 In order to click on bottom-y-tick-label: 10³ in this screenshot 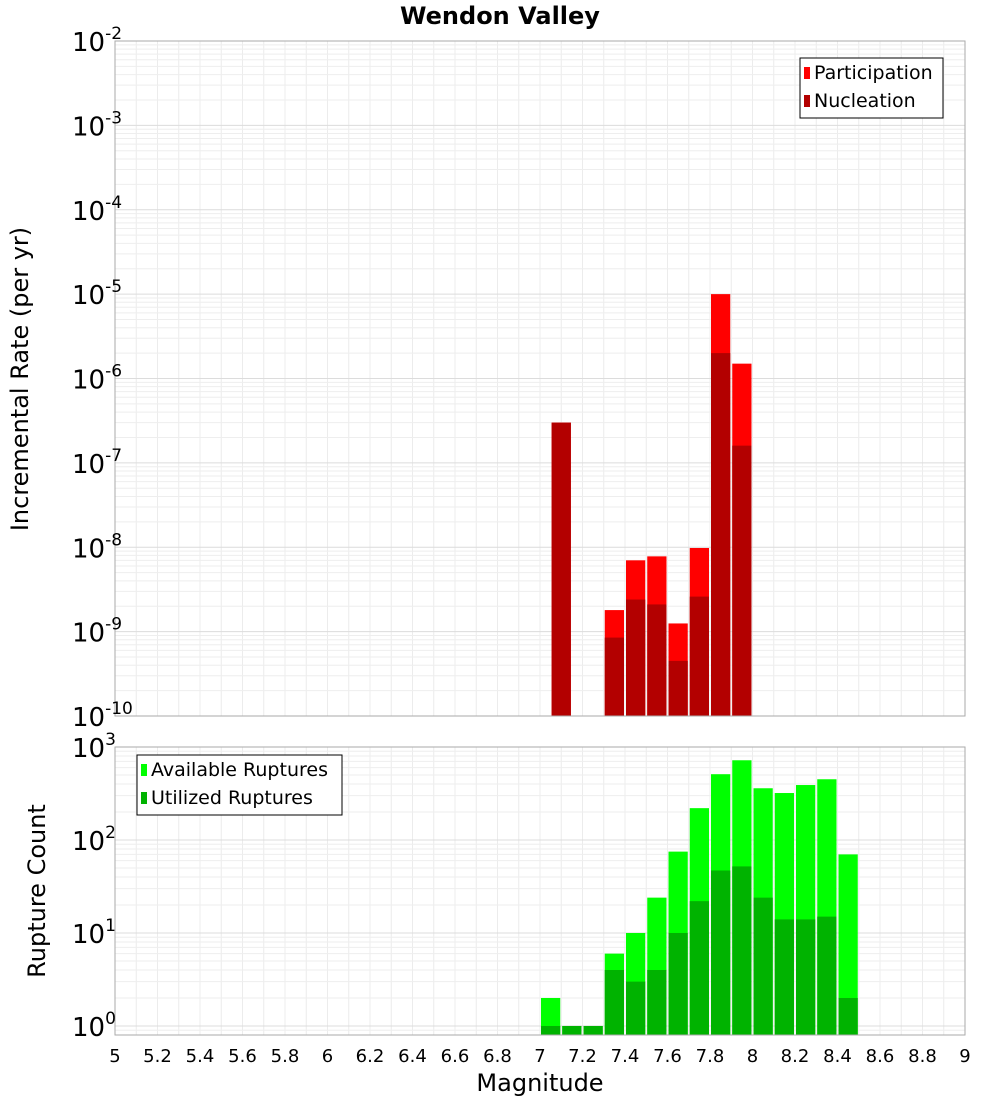, I will do `click(94, 747)`.